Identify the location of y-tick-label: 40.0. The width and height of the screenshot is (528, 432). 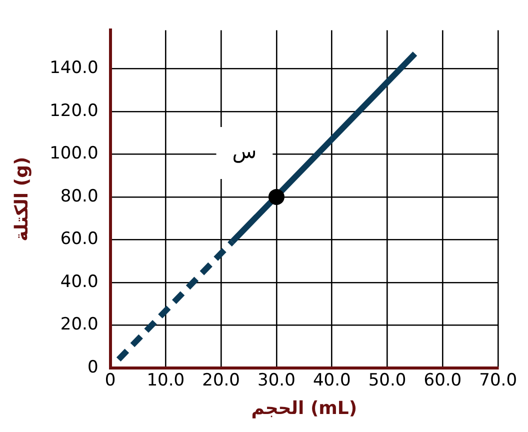
(79, 282).